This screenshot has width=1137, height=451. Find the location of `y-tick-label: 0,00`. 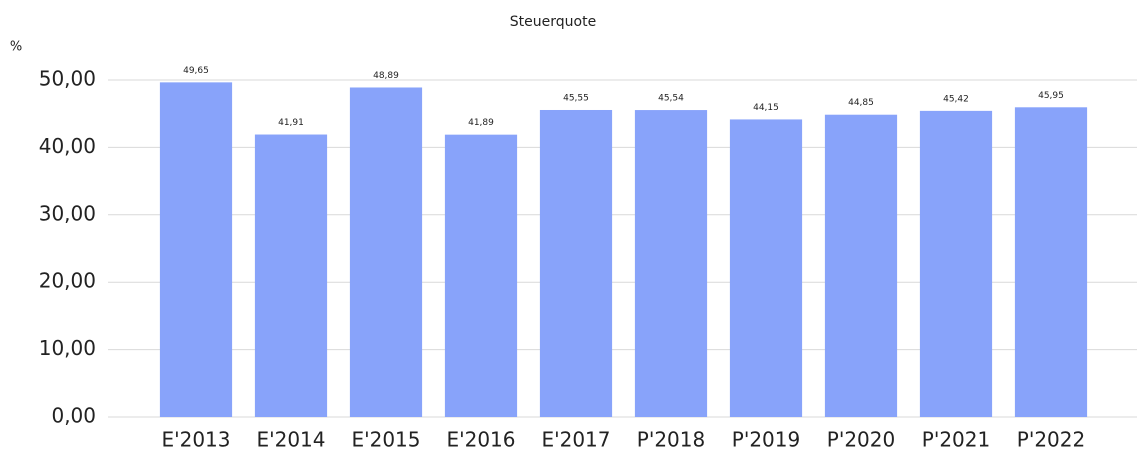

y-tick-label: 0,00 is located at coordinates (73, 416).